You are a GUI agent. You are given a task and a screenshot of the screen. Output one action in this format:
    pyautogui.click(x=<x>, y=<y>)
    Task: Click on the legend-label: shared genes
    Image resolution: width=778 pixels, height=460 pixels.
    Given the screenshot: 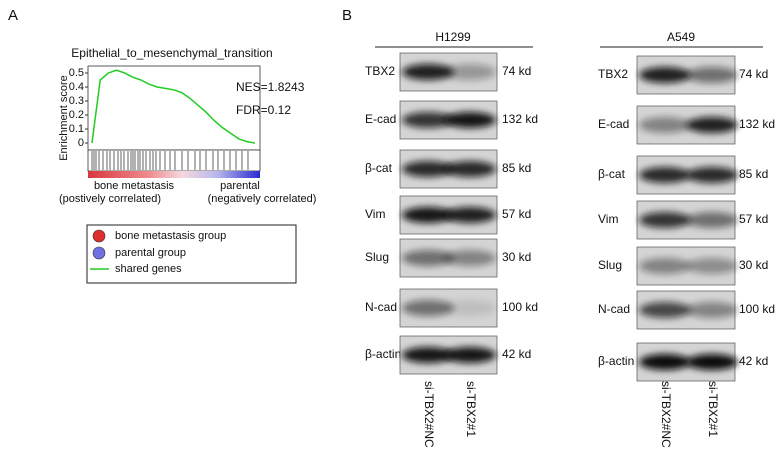 What is the action you would take?
    pyautogui.click(x=148, y=269)
    